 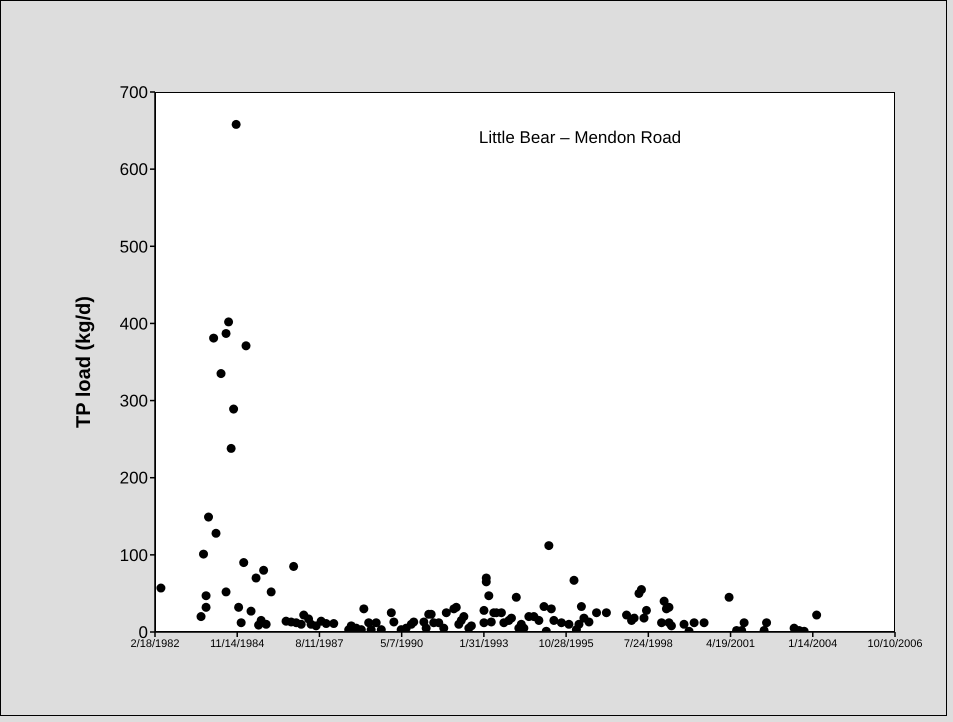 I want to click on x-tick-label: 11/14/1984, so click(x=237, y=644).